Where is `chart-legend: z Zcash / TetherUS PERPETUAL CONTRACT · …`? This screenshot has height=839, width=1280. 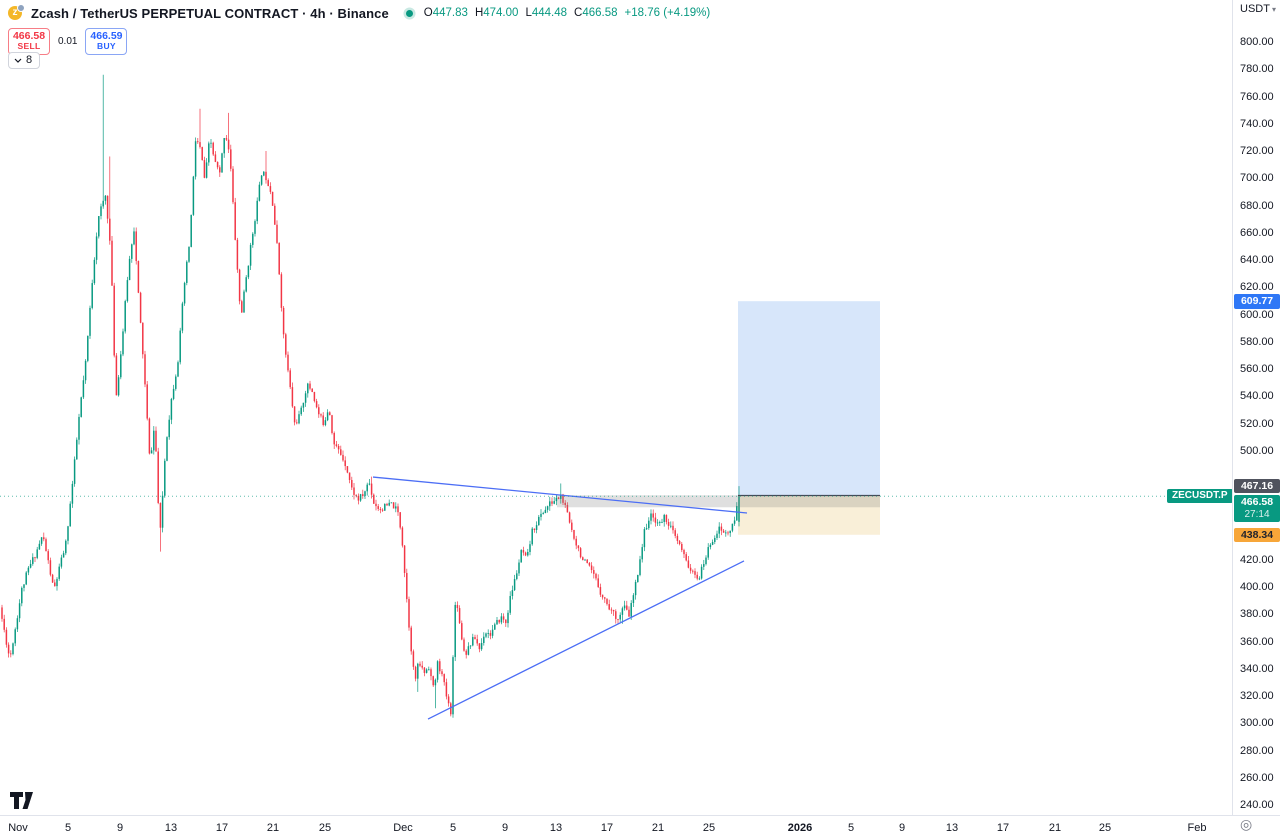 chart-legend: z Zcash / TetherUS PERPETUAL CONTRACT · … is located at coordinates (359, 13).